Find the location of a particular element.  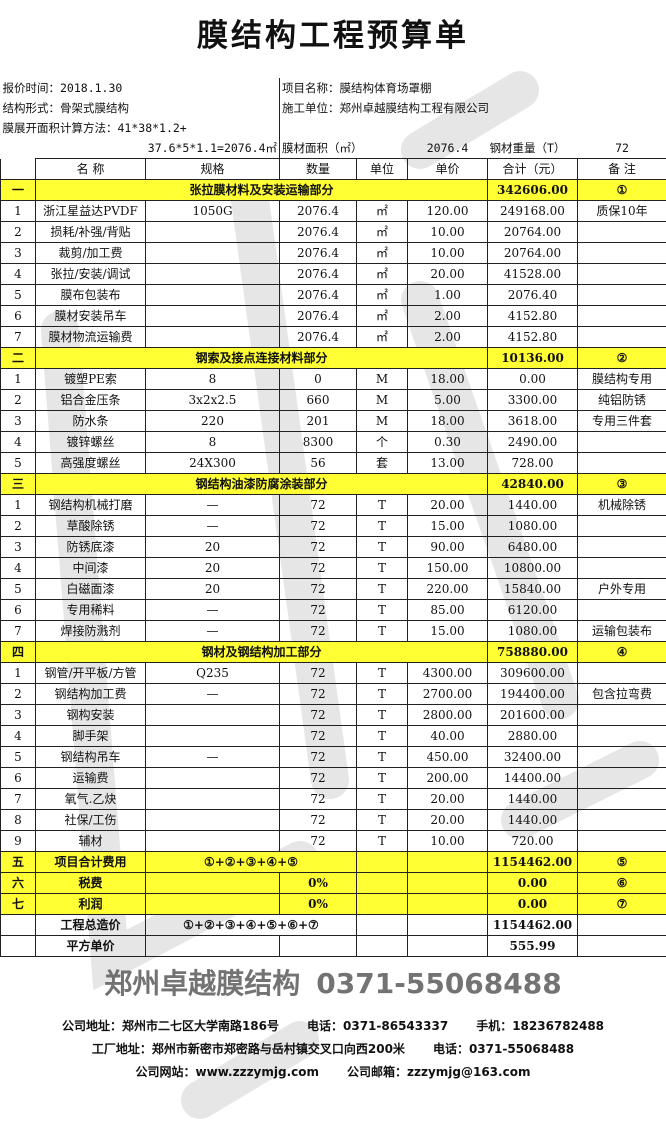

section-index: 四 is located at coordinates (18, 652).